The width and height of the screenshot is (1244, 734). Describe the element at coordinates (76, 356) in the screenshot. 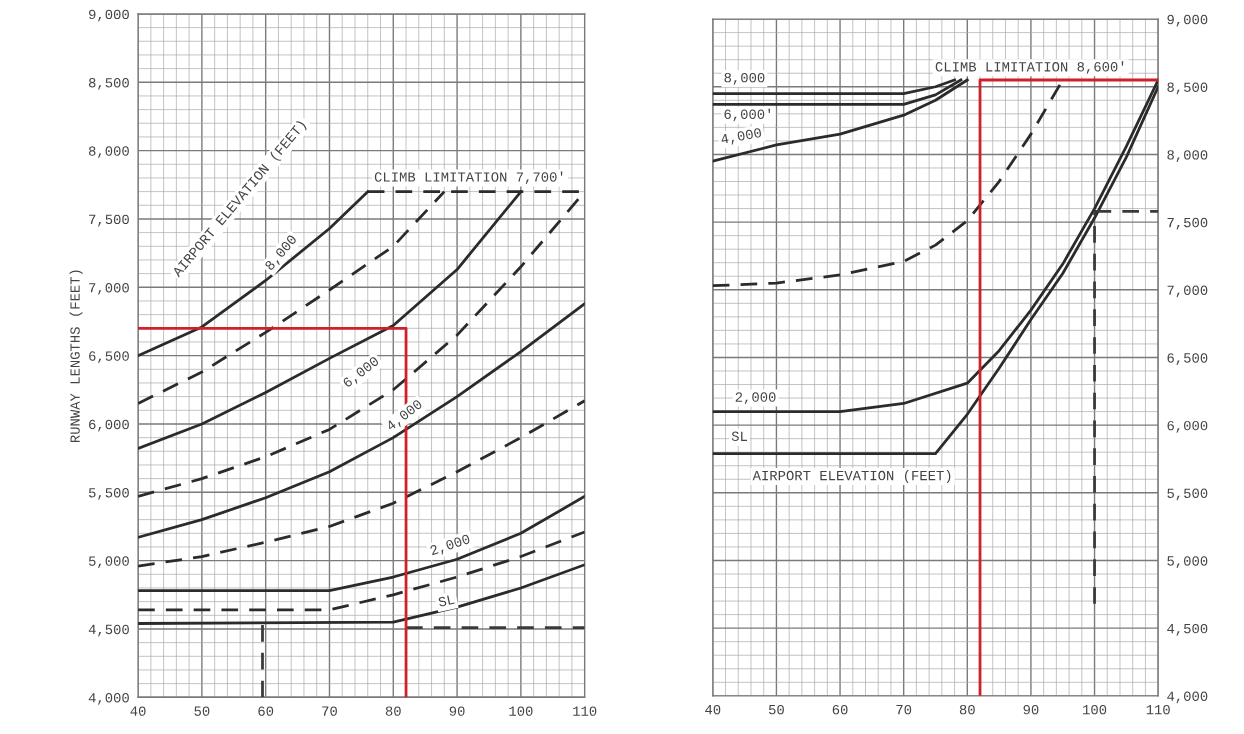

I see `y-axis-title: RUNWAY LENGTHS (FEET)` at that location.